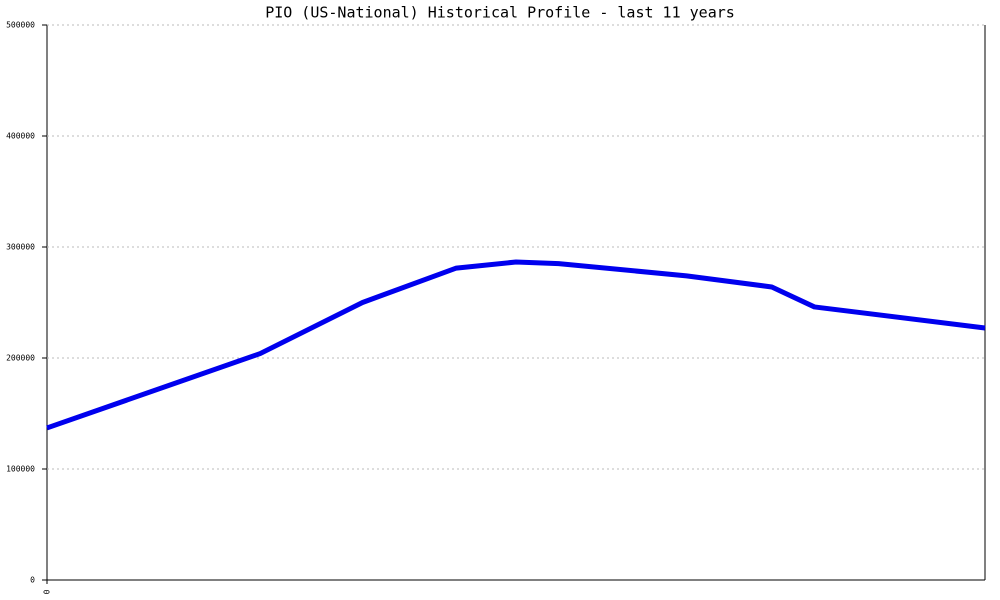  Describe the element at coordinates (20, 358) in the screenshot. I see `y-tick-label: 200000` at that location.